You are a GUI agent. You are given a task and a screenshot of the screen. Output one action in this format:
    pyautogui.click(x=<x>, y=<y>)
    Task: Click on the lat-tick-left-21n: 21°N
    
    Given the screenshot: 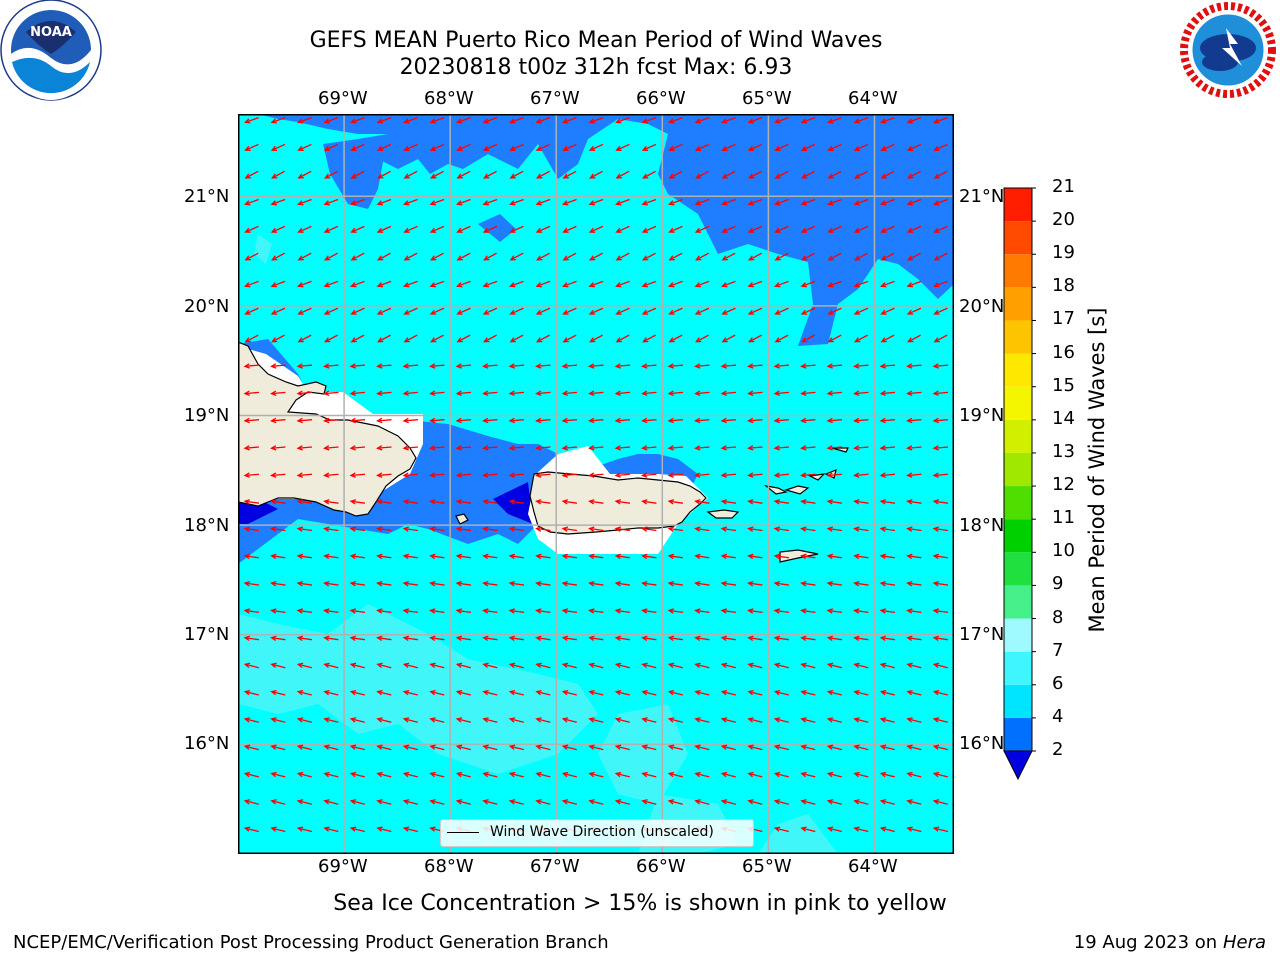 What is the action you would take?
    pyautogui.click(x=207, y=196)
    